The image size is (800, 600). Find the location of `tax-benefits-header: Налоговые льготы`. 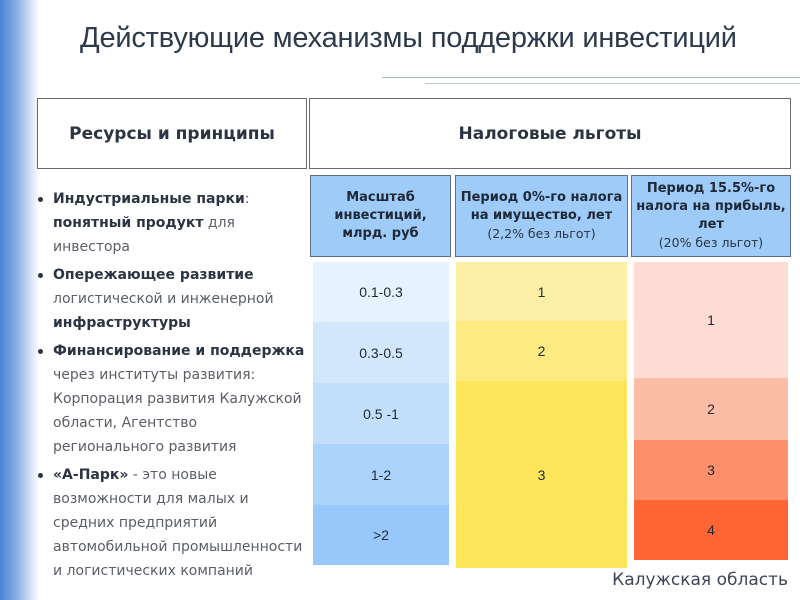

tax-benefits-header: Налоговые льготы is located at coordinates (550, 133).